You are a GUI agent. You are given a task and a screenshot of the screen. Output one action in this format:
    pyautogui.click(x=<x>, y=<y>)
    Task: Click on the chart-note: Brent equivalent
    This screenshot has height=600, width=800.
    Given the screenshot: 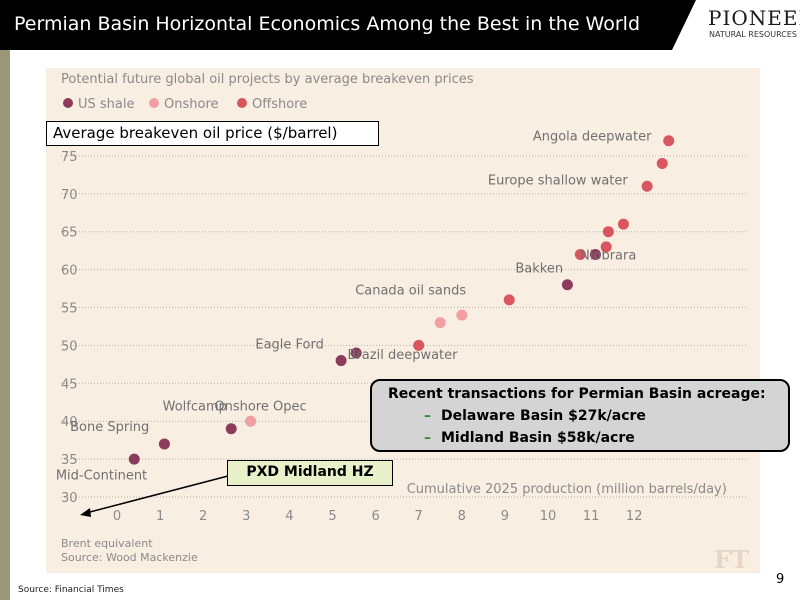 What is the action you would take?
    pyautogui.click(x=107, y=543)
    